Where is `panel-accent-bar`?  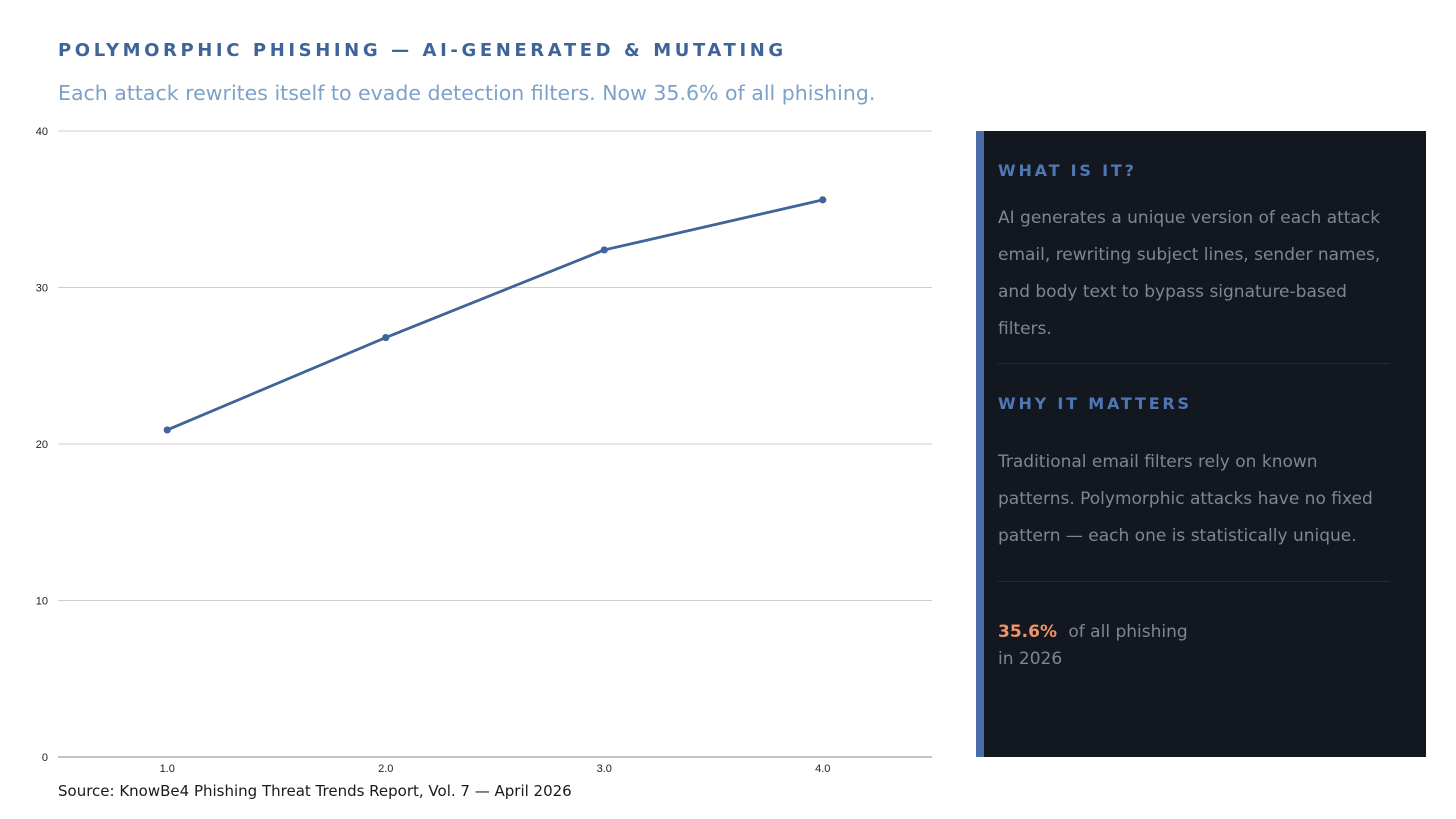 panel-accent-bar is located at coordinates (980, 444).